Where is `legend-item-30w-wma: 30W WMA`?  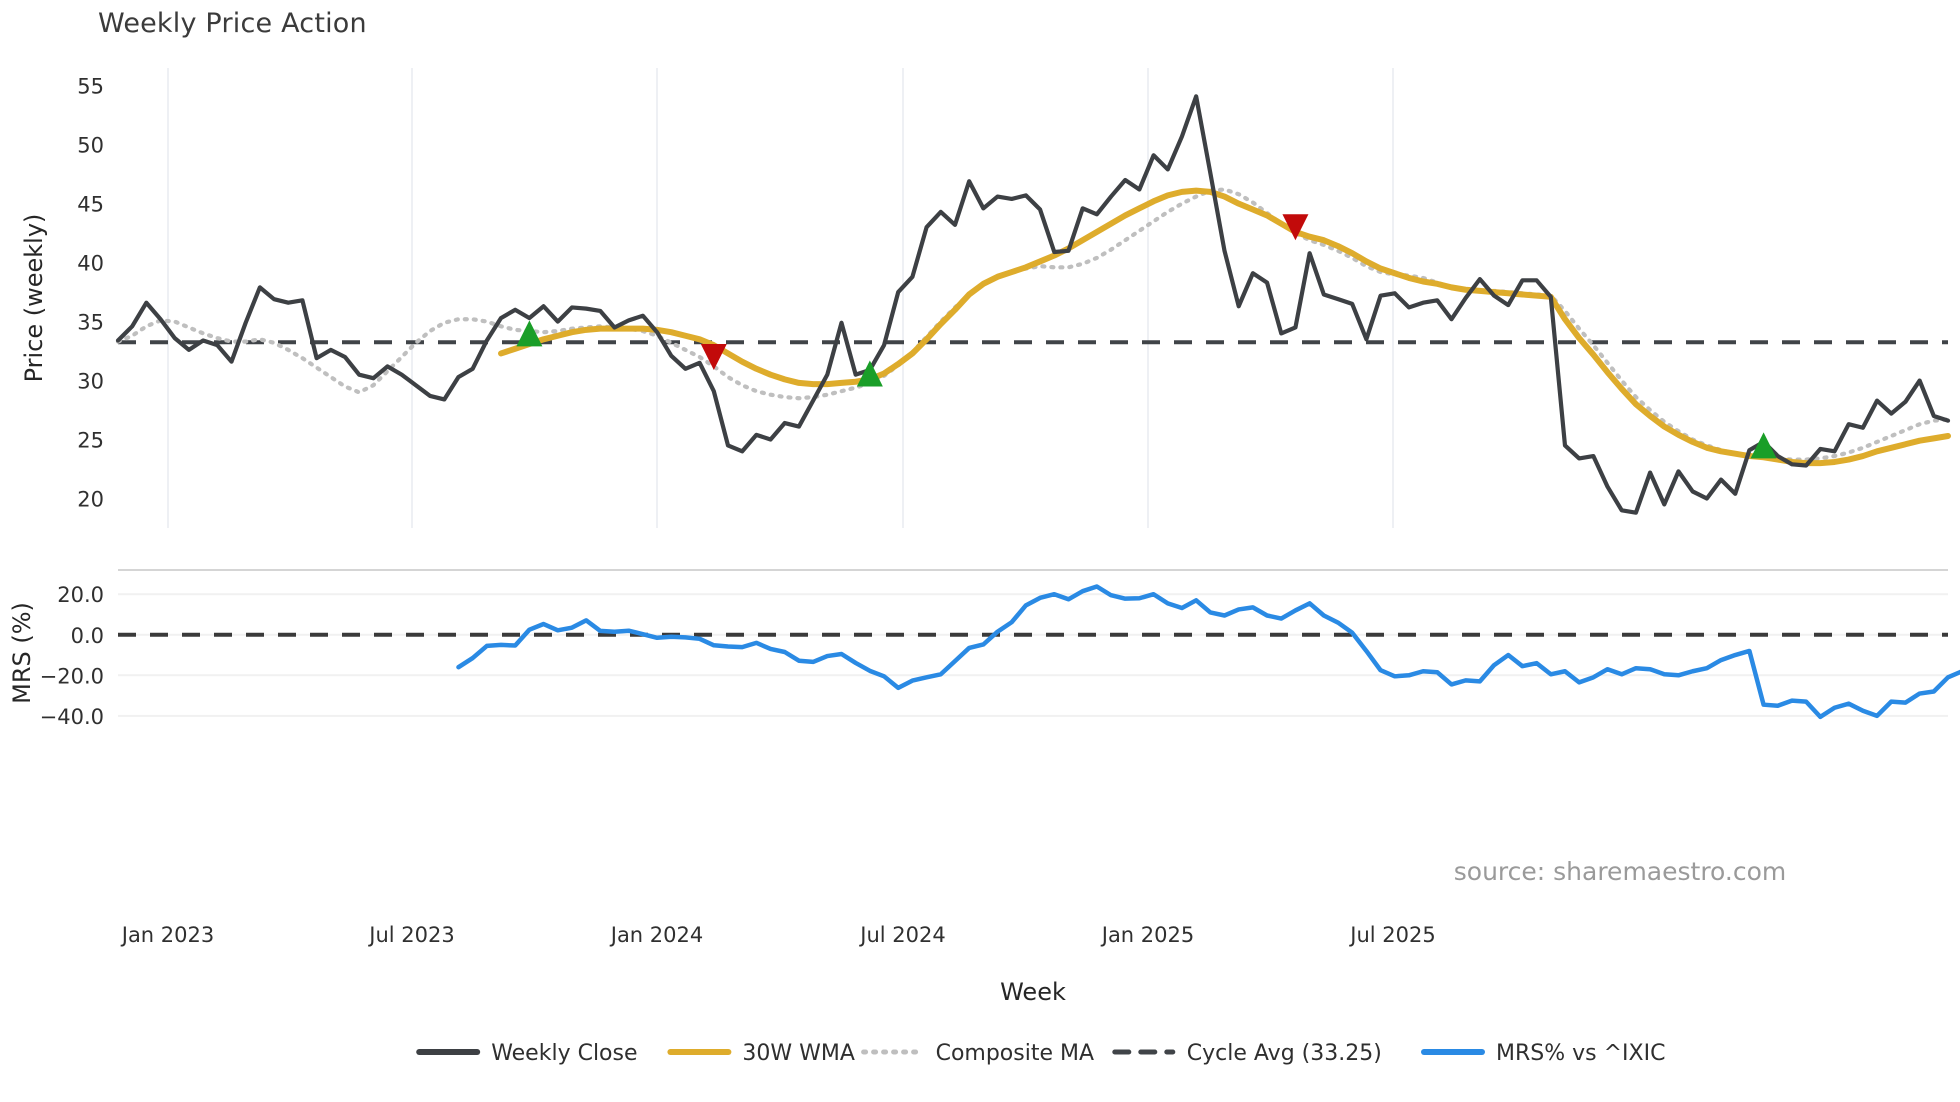
legend-item-30w-wma: 30W WMA is located at coordinates (761, 1053).